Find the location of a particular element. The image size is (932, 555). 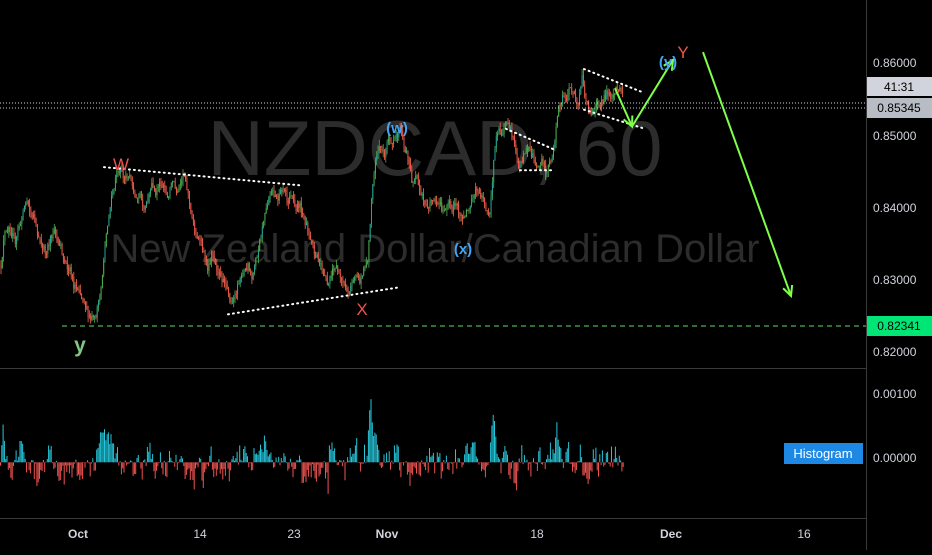

trendline-W_bottom is located at coordinates (313, 301).